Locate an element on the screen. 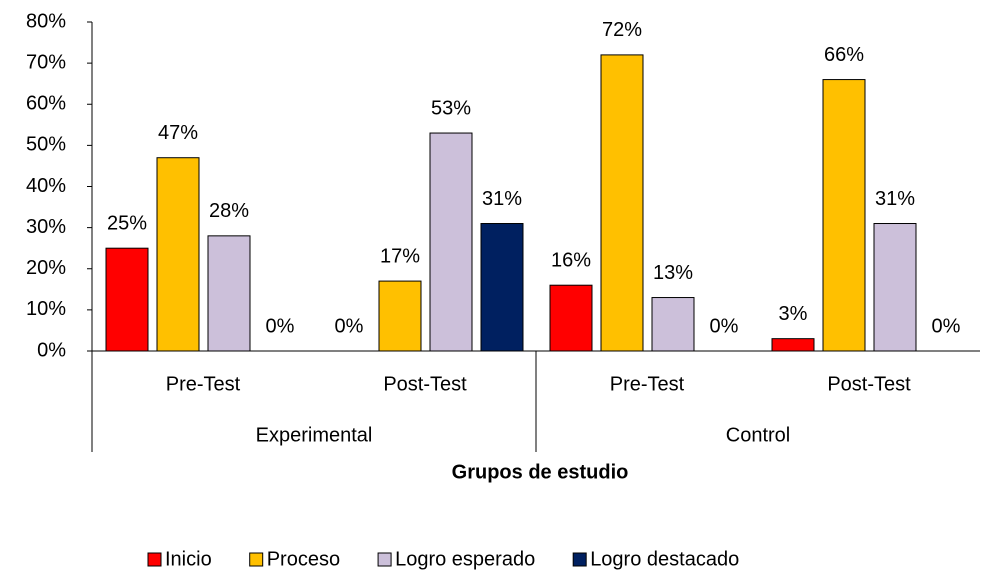 This screenshot has width=982, height=583. data-label: 53% is located at coordinates (451, 108).